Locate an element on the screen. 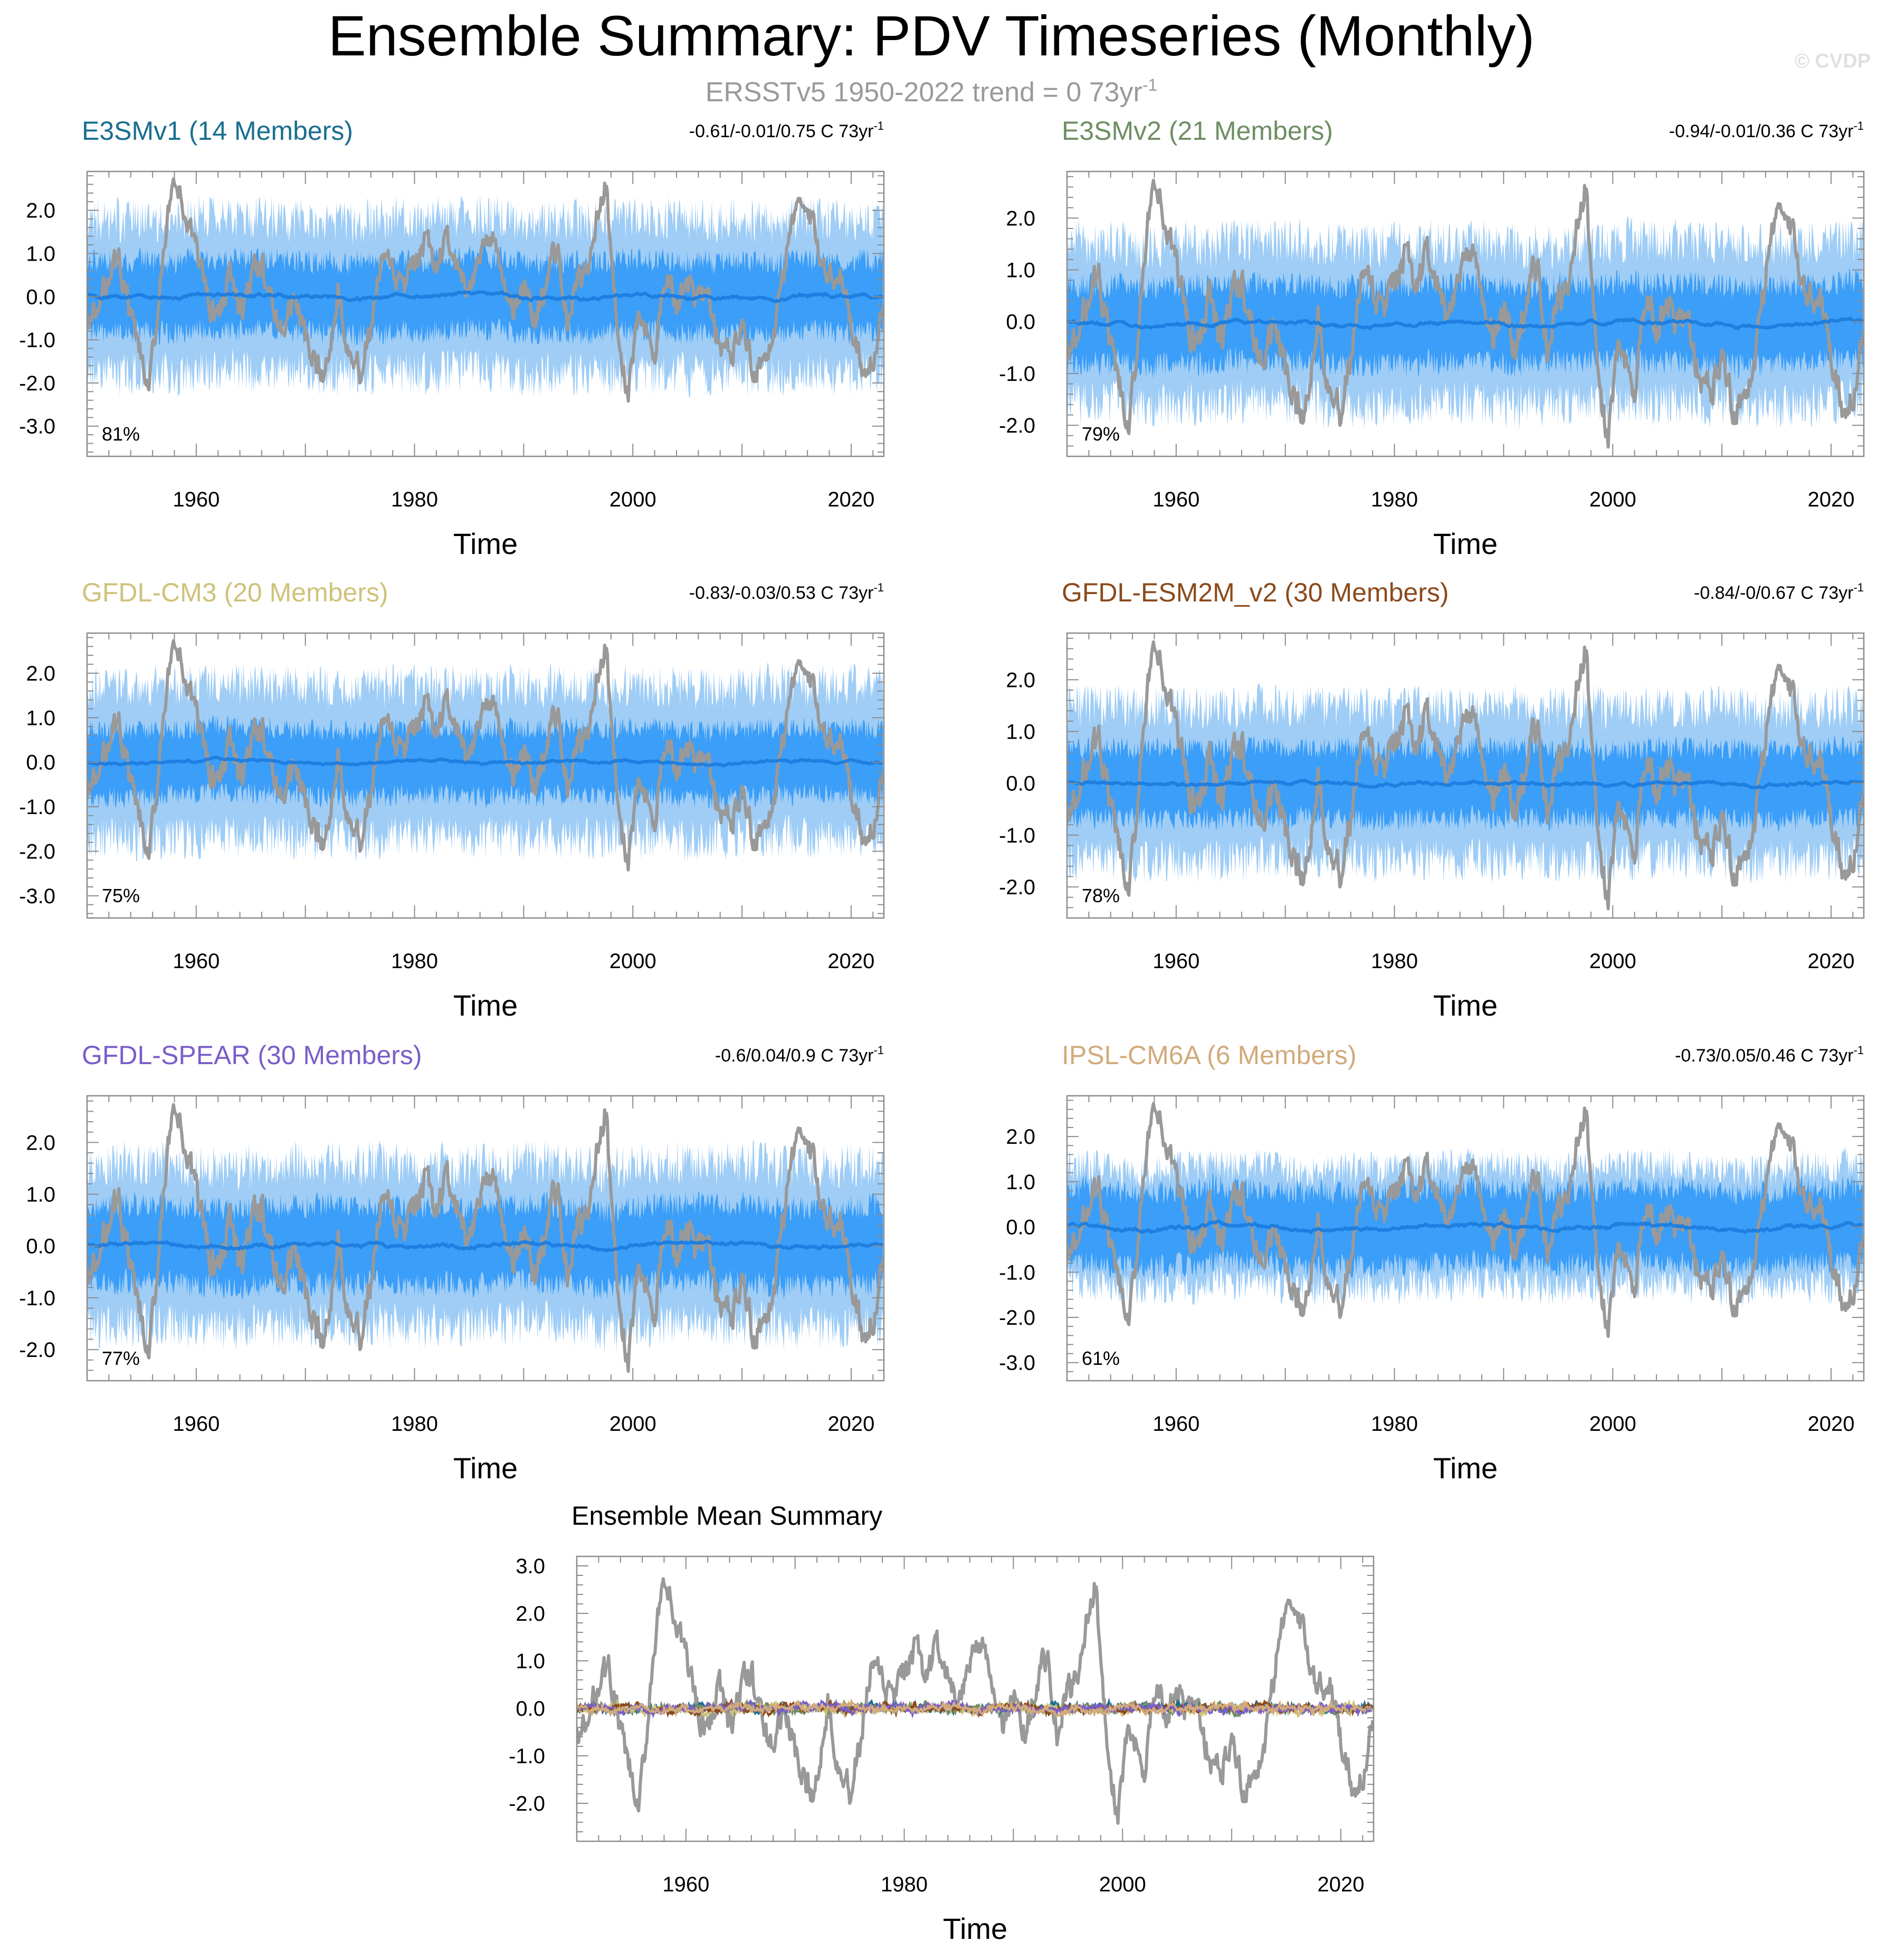  panel-stat-text: -0.61/-0.01/0.75 C 73yr-1 is located at coordinates (786, 130).